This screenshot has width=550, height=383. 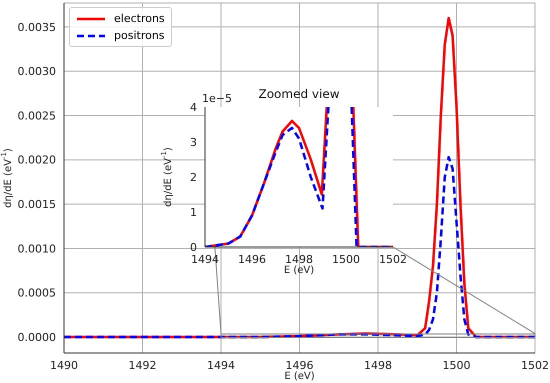 What do you see at coordinates (193, 212) in the screenshot?
I see `y-tick-label: 1` at bounding box center [193, 212].